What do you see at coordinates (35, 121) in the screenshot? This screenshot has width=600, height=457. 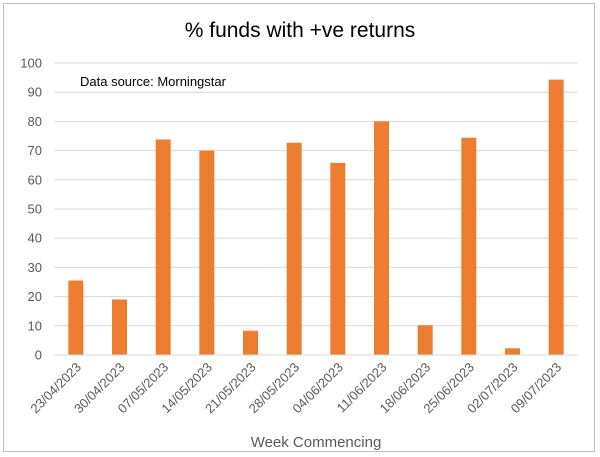 I see `y-tick-label: 80` at bounding box center [35, 121].